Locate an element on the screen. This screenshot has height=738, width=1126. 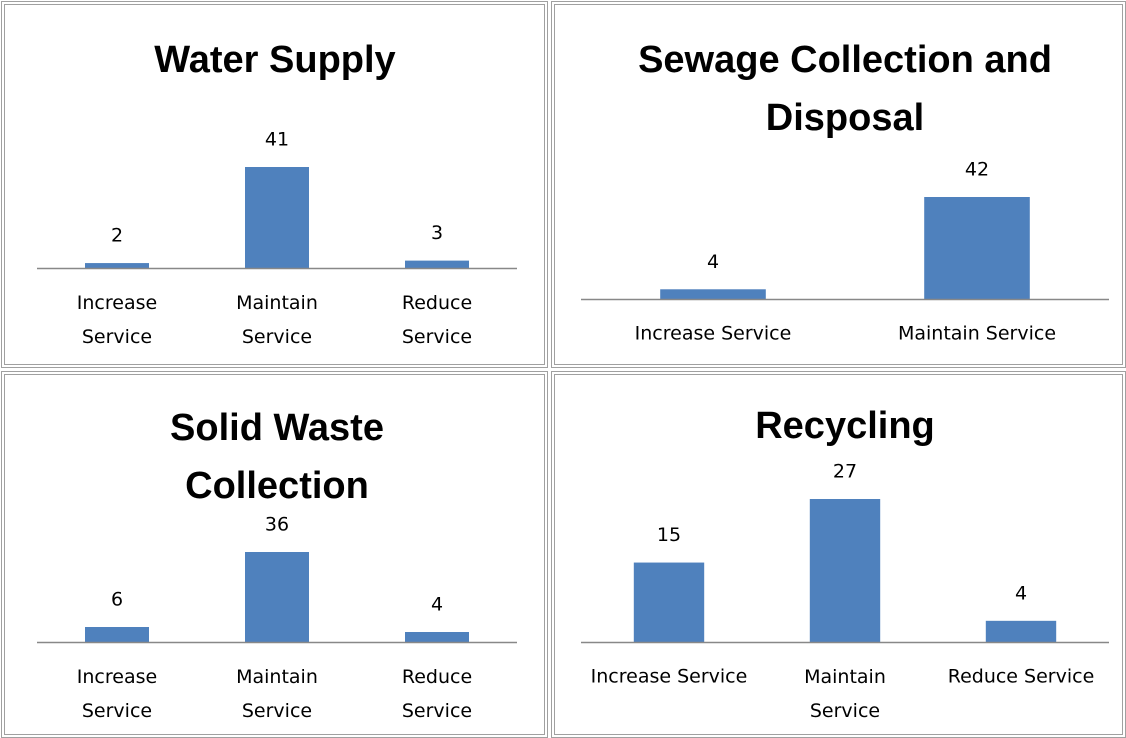
chart-title: Solid Waste Collection is located at coordinates (277, 457).